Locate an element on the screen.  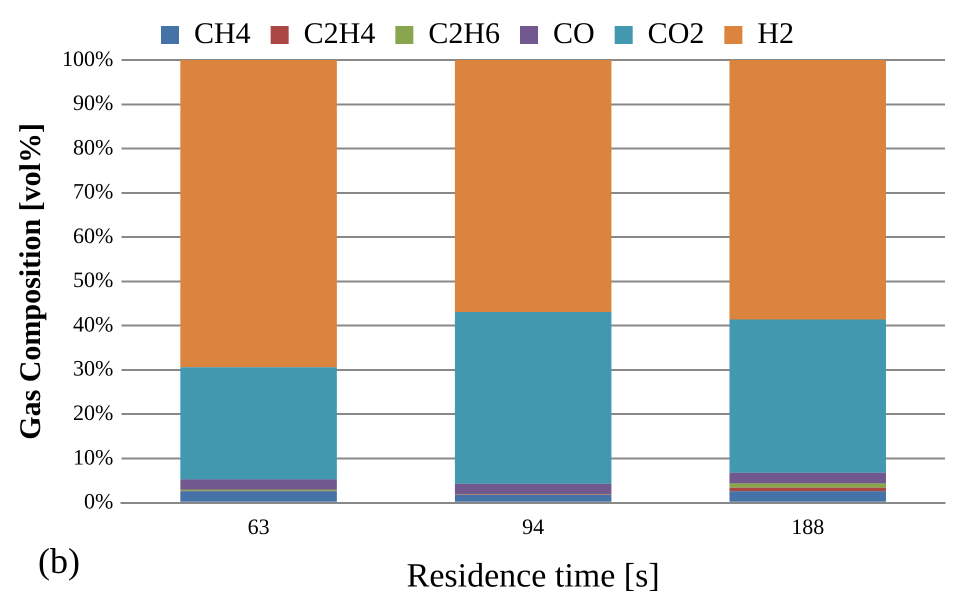
y-tick-label: 10% is located at coordinates (93, 457).